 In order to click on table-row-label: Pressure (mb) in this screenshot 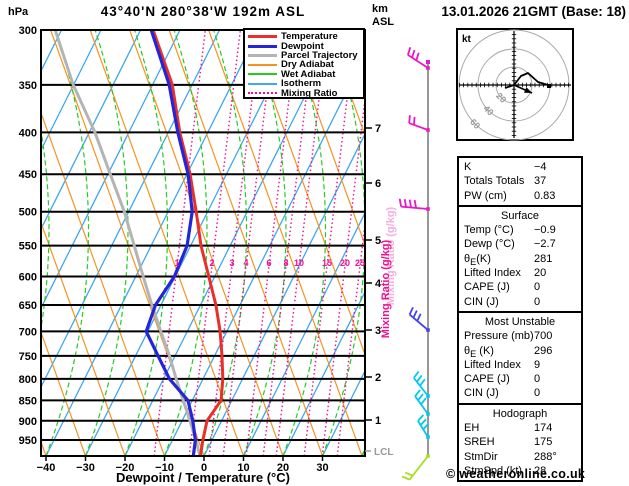, I will do `click(499, 336)`.